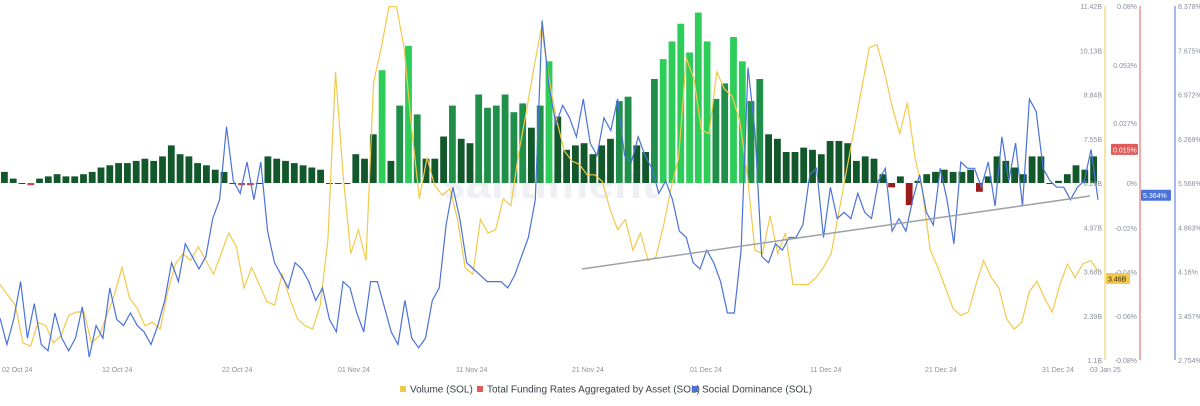  I want to click on volume-tick-label: 11.42B, so click(1091, 7).